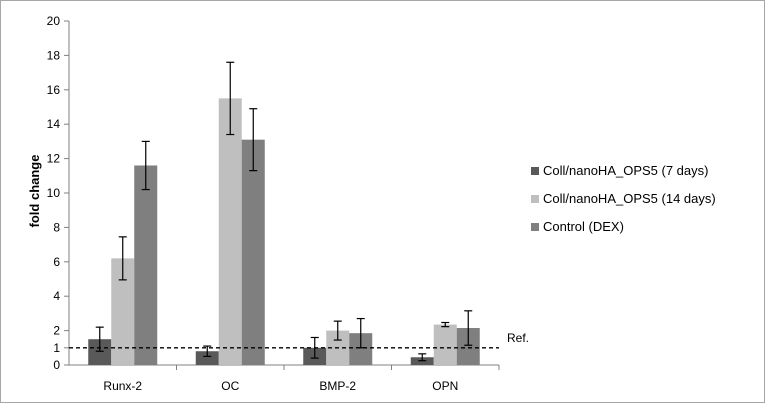 The height and width of the screenshot is (403, 765). What do you see at coordinates (56, 296) in the screenshot?
I see `y-tick-label: 4` at bounding box center [56, 296].